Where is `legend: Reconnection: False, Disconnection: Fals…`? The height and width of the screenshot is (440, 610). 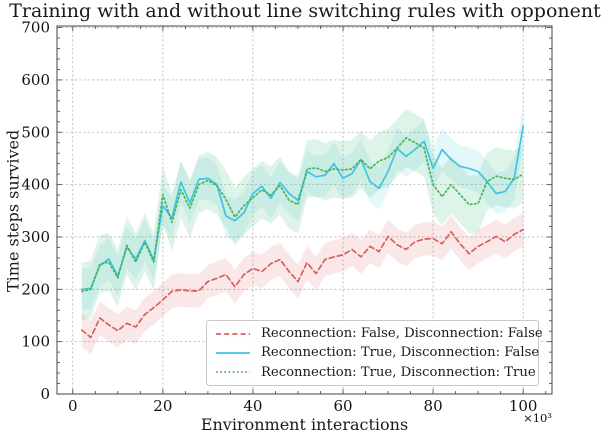
legend: Reconnection: False, Disconnection: Fals… is located at coordinates (374, 353).